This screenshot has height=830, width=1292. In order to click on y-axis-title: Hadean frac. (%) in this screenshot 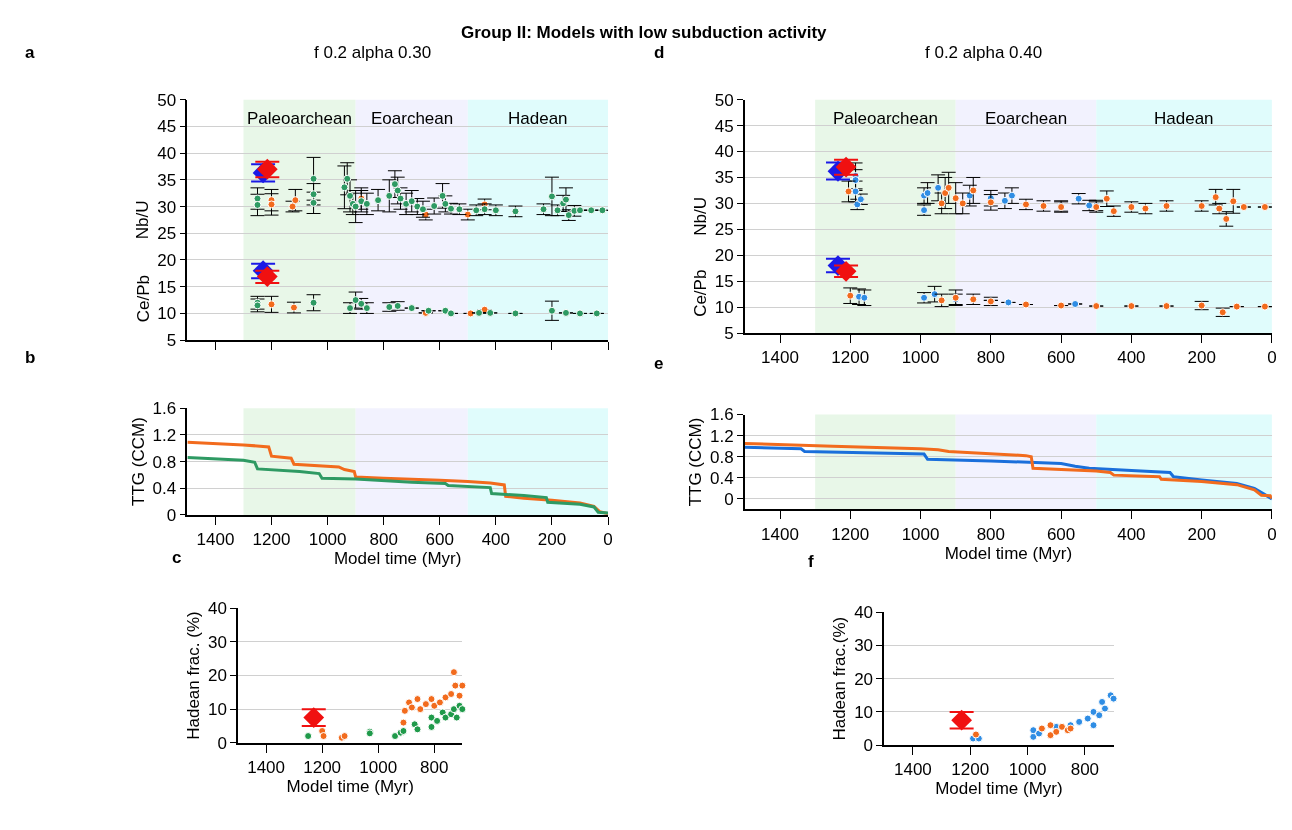, I will do `click(194, 675)`.